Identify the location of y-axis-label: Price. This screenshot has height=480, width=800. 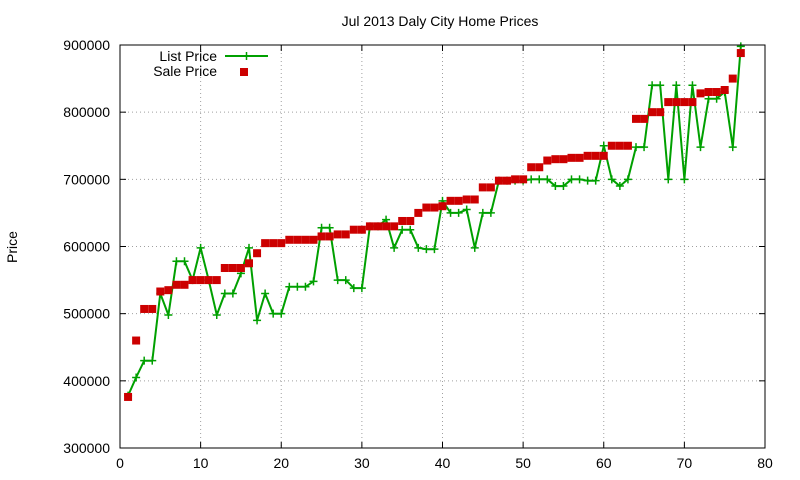
(12, 247).